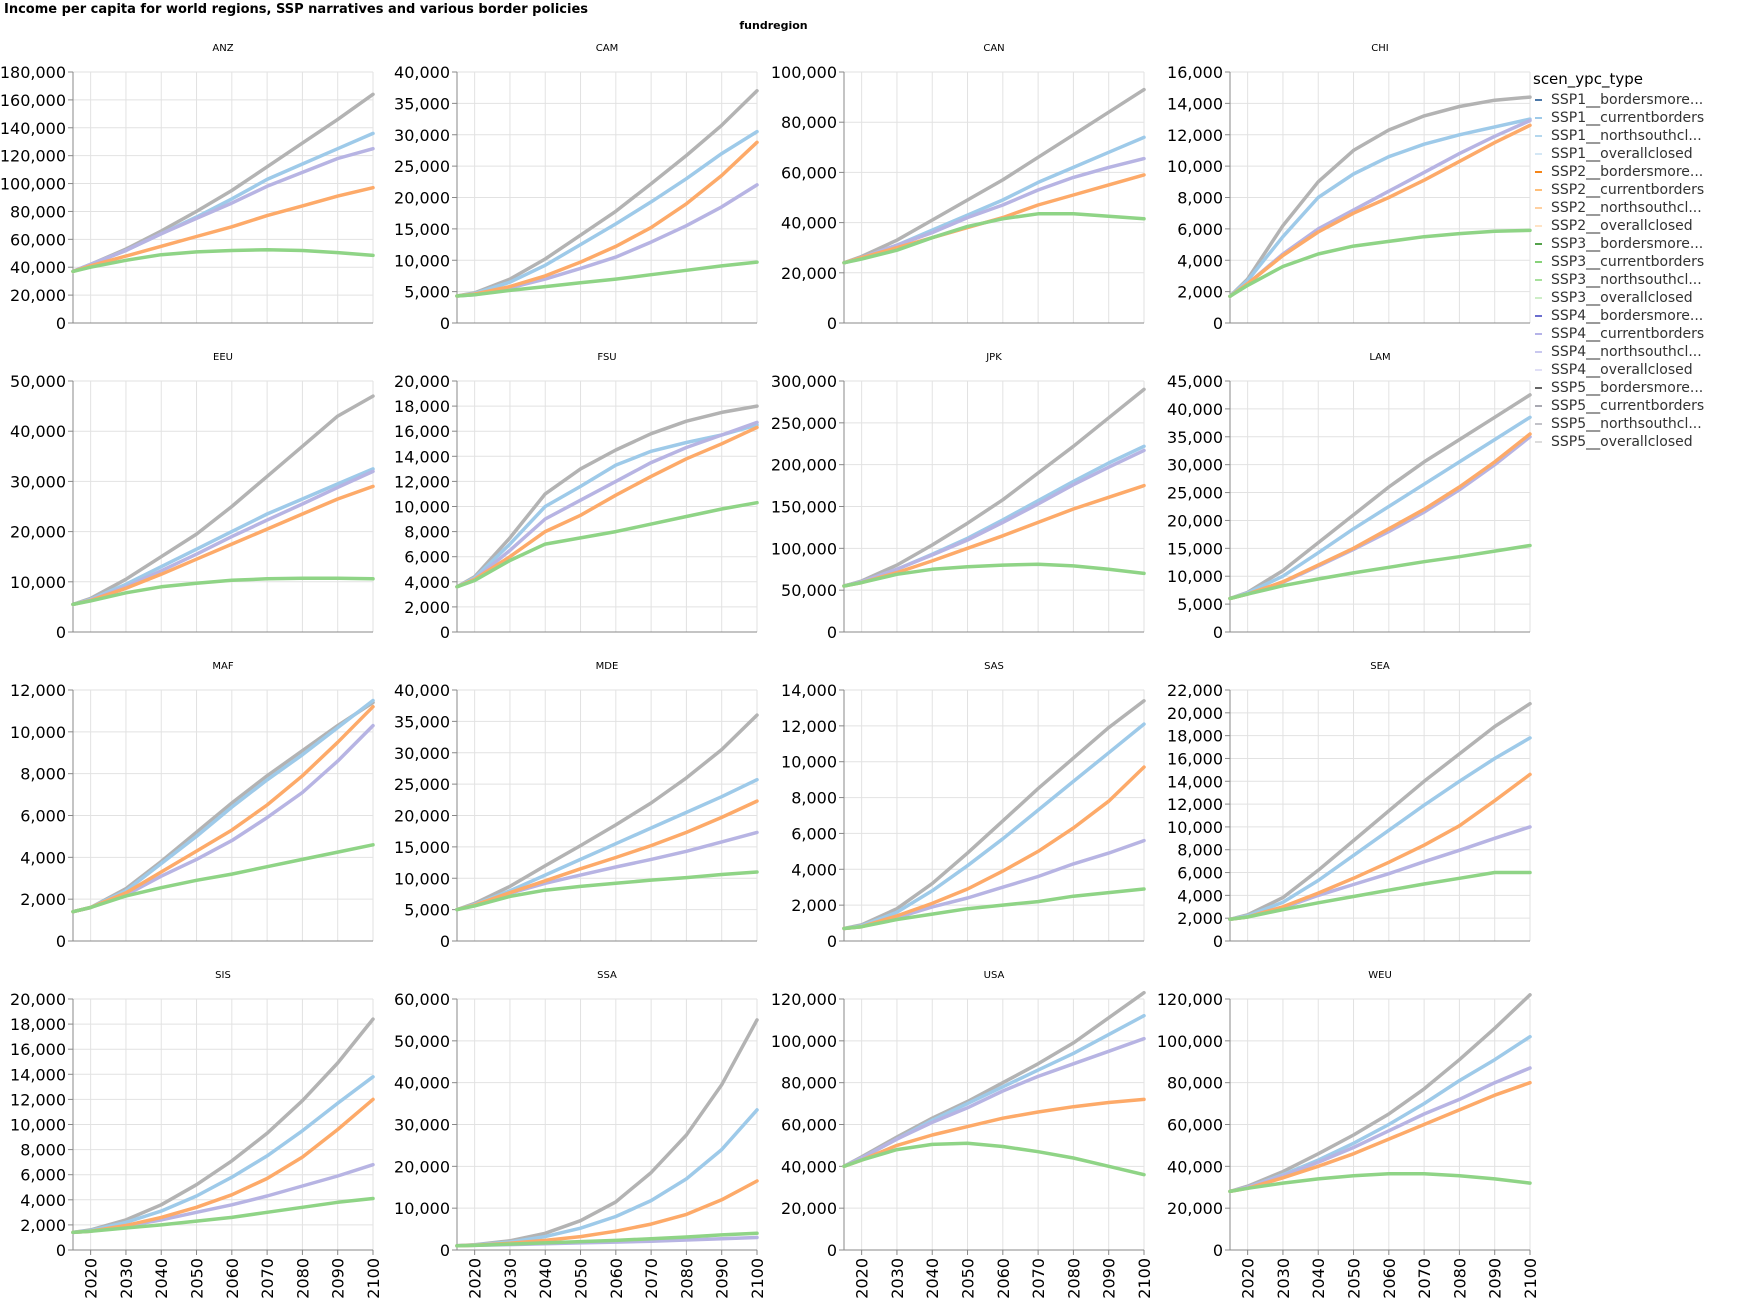 The height and width of the screenshot is (1303, 1744). I want to click on legend-item: SSP3__currentborders, so click(1618, 262).